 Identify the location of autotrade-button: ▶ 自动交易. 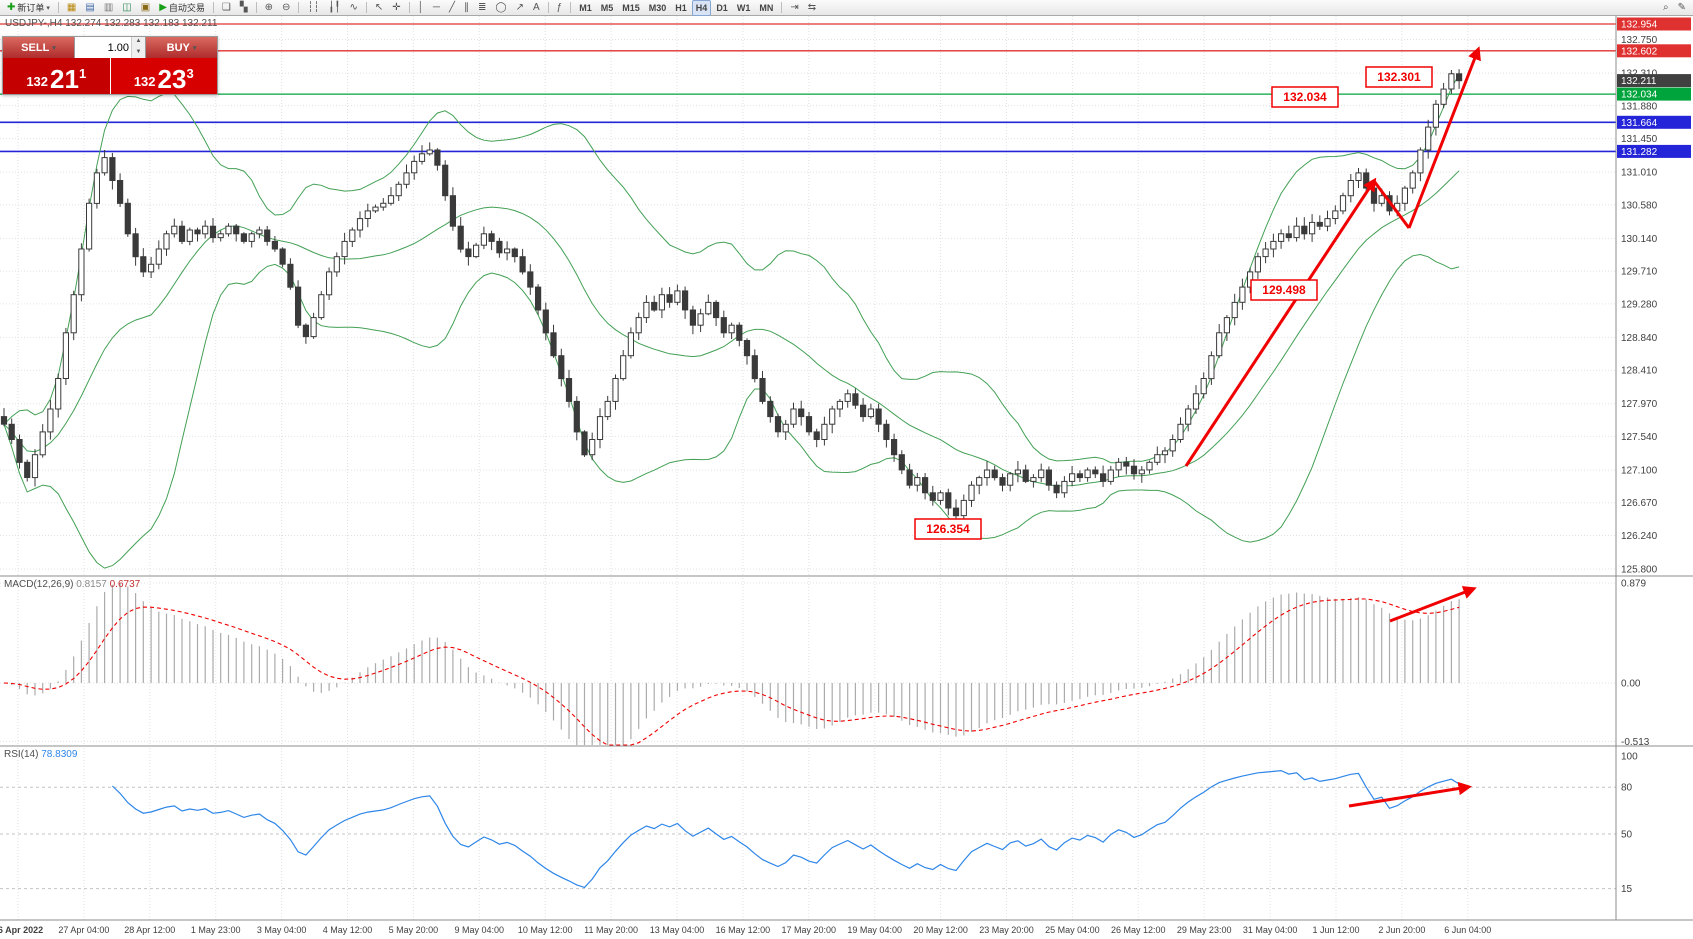
(182, 8).